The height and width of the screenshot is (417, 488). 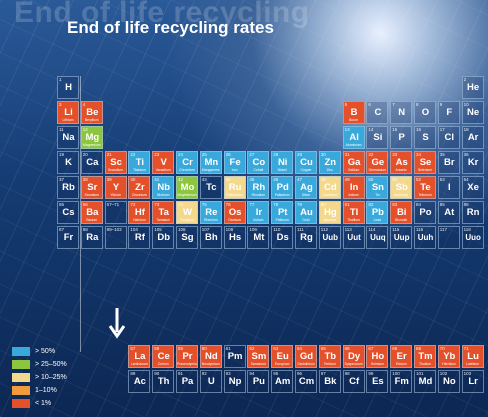 I want to click on atomic-number: 35, so click(x=442, y=154).